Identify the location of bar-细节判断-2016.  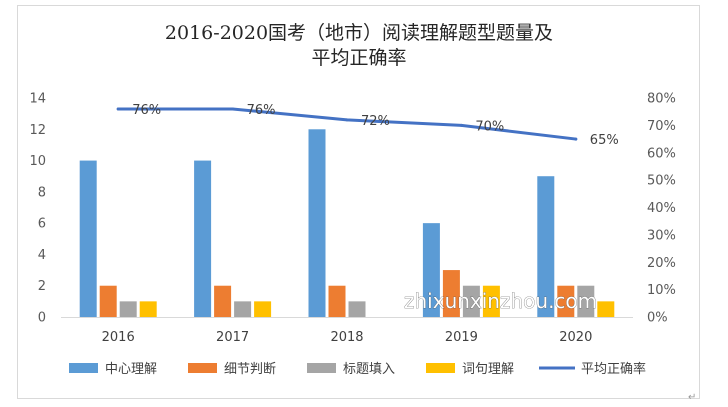
(108, 301).